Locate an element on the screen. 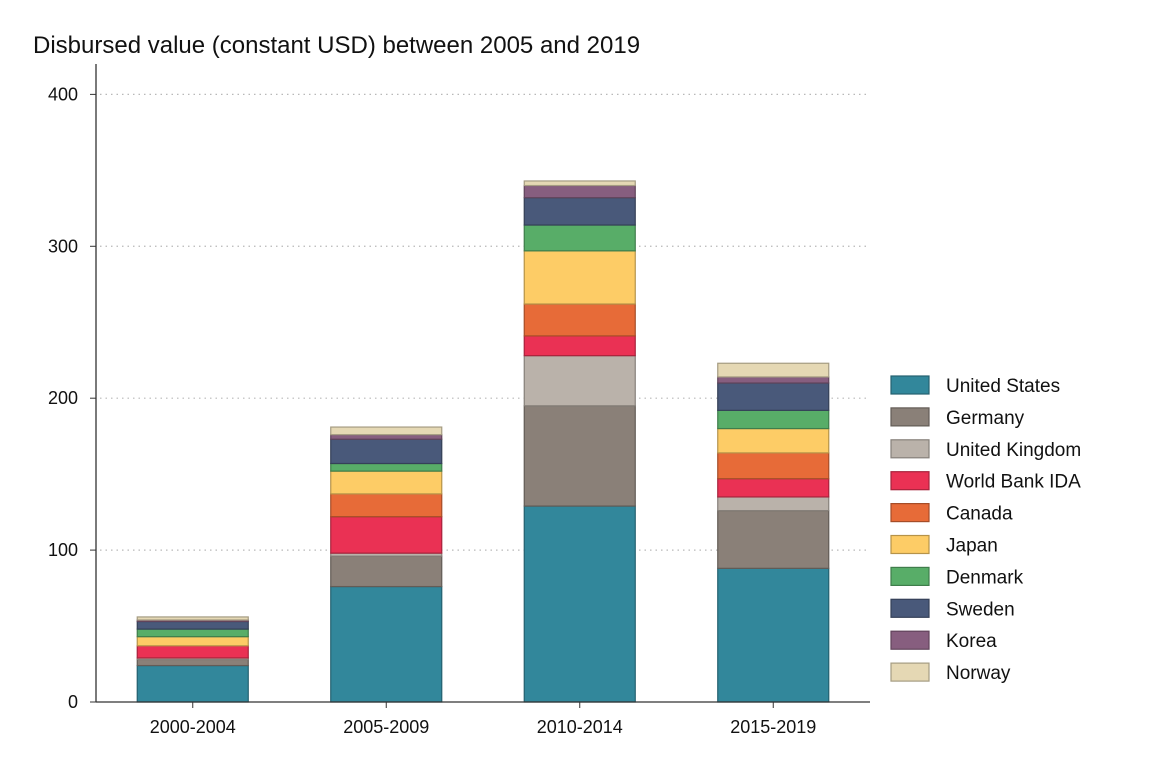 The image size is (1152, 768). x-tick-label: 2005-2009 is located at coordinates (386, 727).